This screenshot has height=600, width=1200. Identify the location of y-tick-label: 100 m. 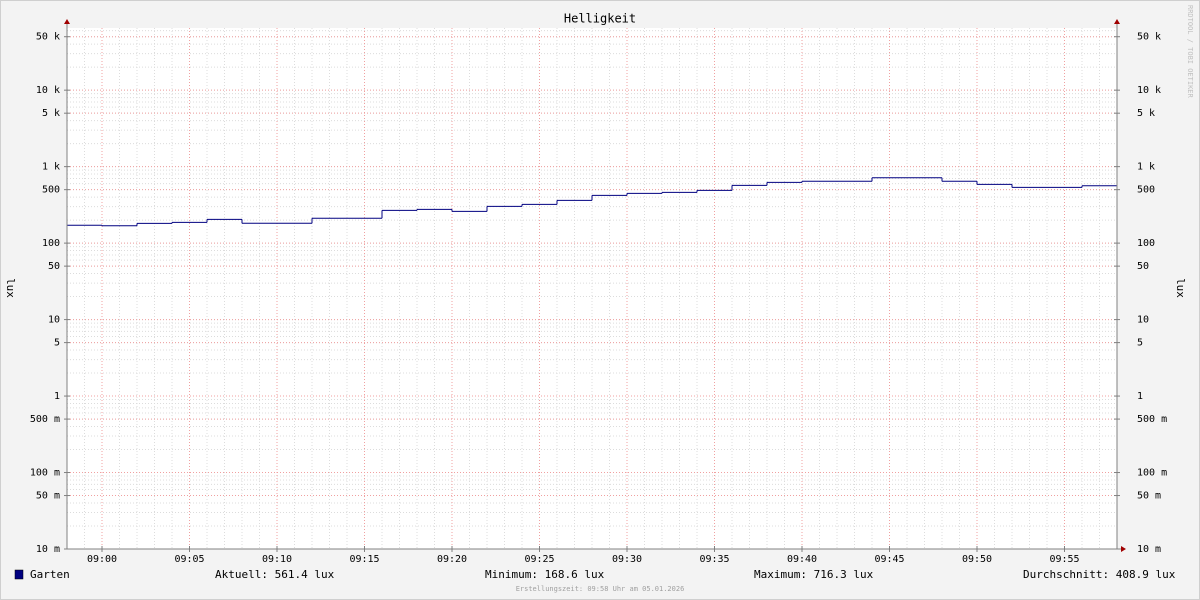
(45, 473).